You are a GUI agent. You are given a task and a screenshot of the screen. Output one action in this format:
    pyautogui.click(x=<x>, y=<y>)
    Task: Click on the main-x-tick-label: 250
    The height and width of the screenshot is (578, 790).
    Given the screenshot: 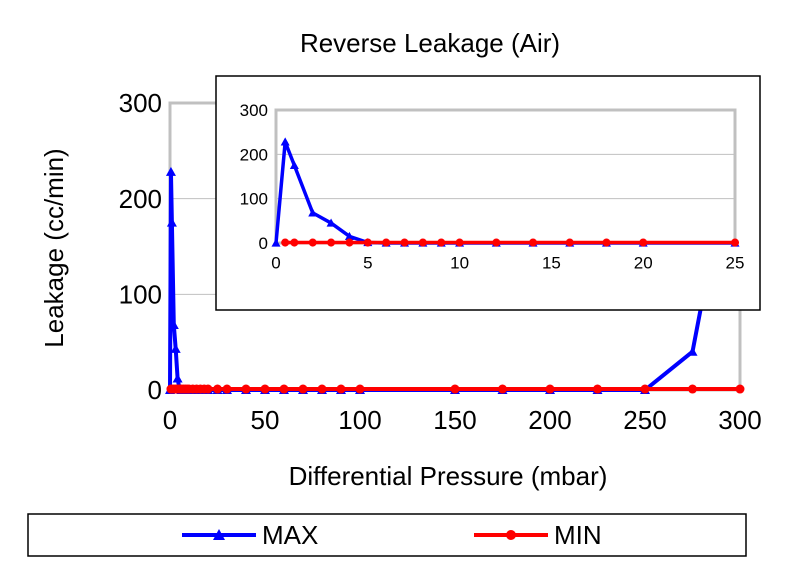 What is the action you would take?
    pyautogui.click(x=644, y=420)
    